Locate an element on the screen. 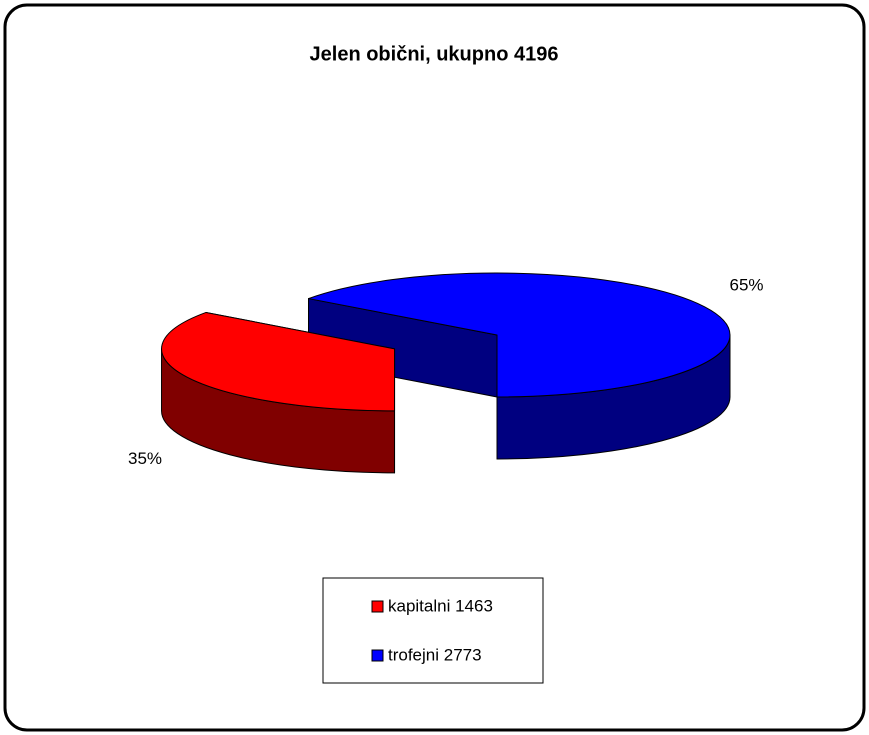  chart-title: Jelen obični, ukupno 4196 is located at coordinates (434, 54).